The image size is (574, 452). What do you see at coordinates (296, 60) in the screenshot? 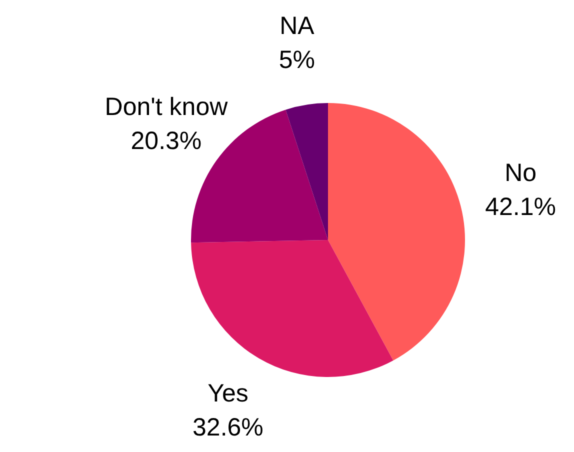
I see `data-label: 5%` at bounding box center [296, 60].